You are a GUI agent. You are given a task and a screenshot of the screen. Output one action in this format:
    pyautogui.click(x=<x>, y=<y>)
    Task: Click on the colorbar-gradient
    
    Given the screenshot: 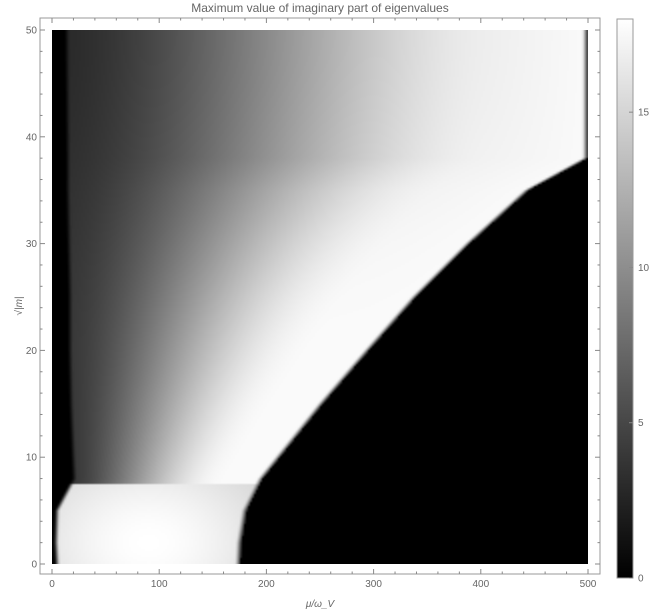 What is the action you would take?
    pyautogui.click(x=625, y=298)
    